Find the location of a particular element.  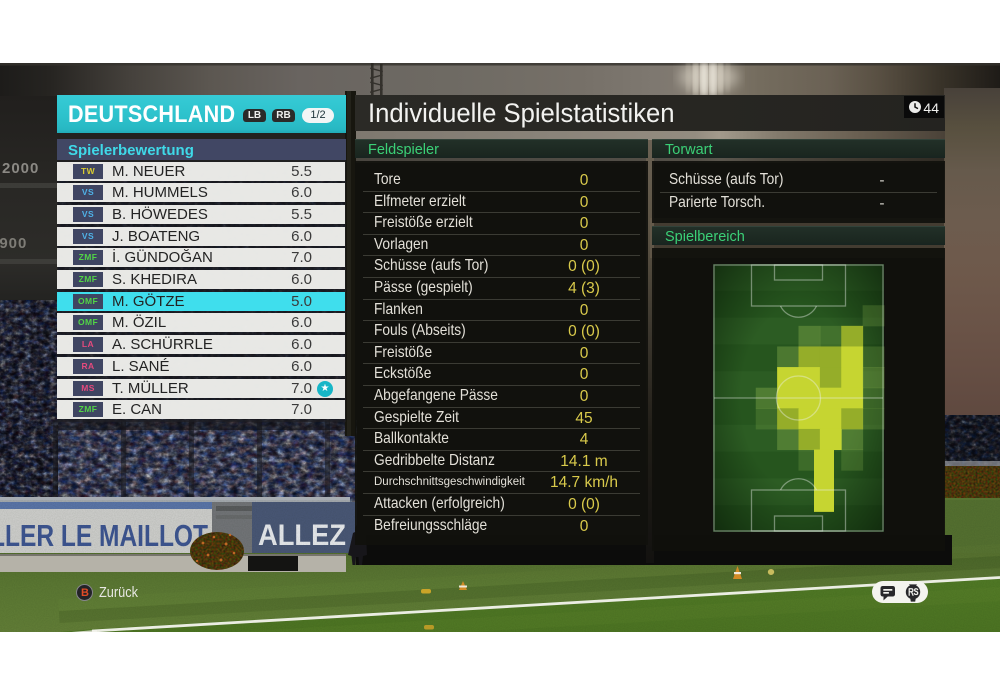

svg-text: 2000 is located at coordinates (20, 168).